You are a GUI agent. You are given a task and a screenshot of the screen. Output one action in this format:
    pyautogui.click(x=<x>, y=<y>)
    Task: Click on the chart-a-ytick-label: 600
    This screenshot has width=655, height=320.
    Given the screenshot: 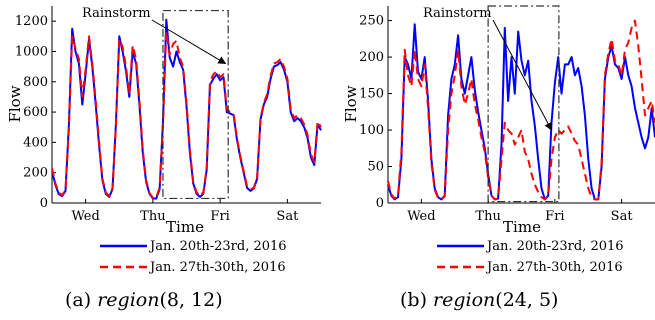 What is the action you would take?
    pyautogui.click(x=35, y=112)
    